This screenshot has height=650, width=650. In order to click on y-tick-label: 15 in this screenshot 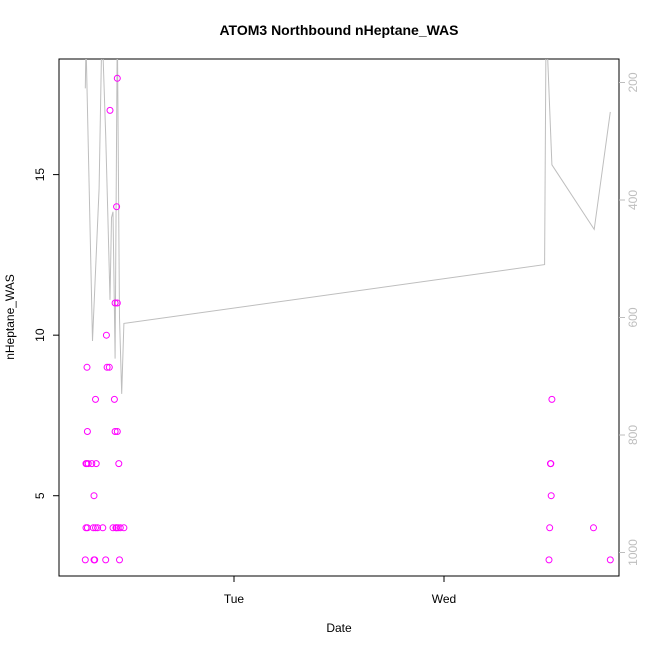, I will do `click(40, 175)`.